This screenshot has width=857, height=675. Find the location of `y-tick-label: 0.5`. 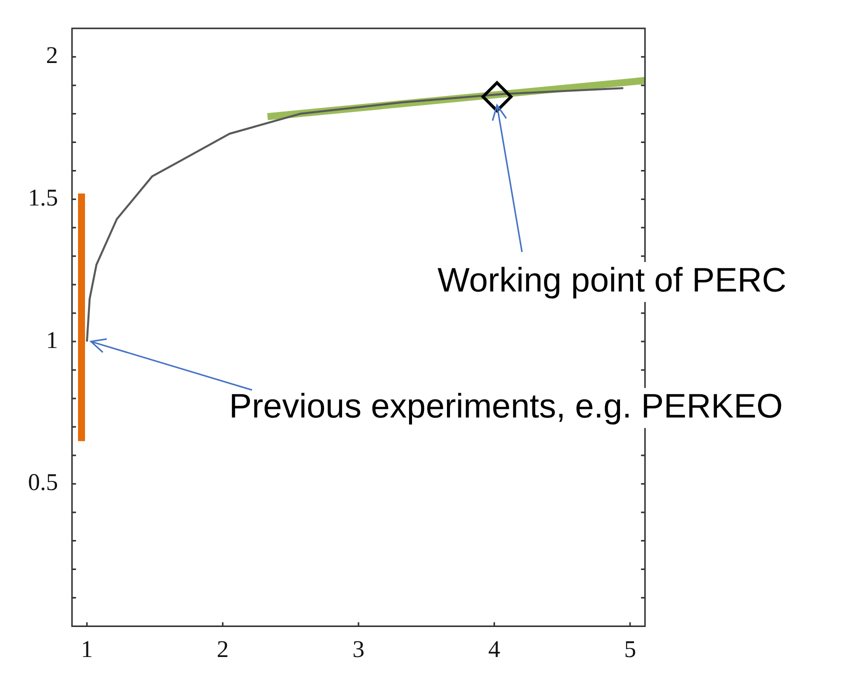

y-tick-label: 0.5 is located at coordinates (43, 483).